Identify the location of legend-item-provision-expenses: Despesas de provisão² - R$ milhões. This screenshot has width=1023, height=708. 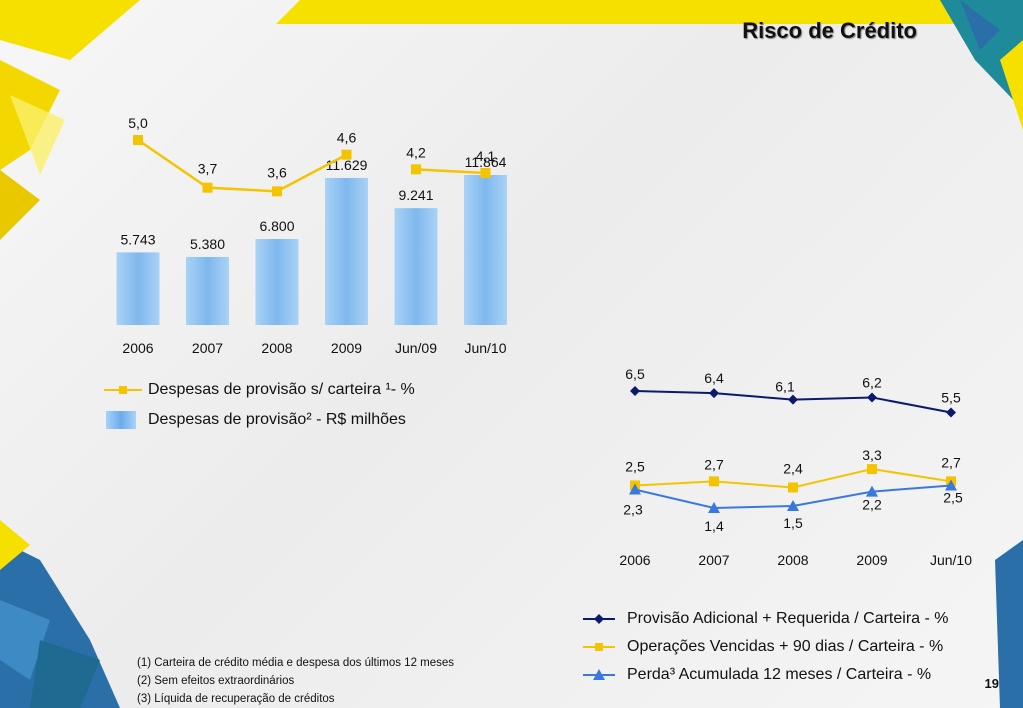
(259, 420).